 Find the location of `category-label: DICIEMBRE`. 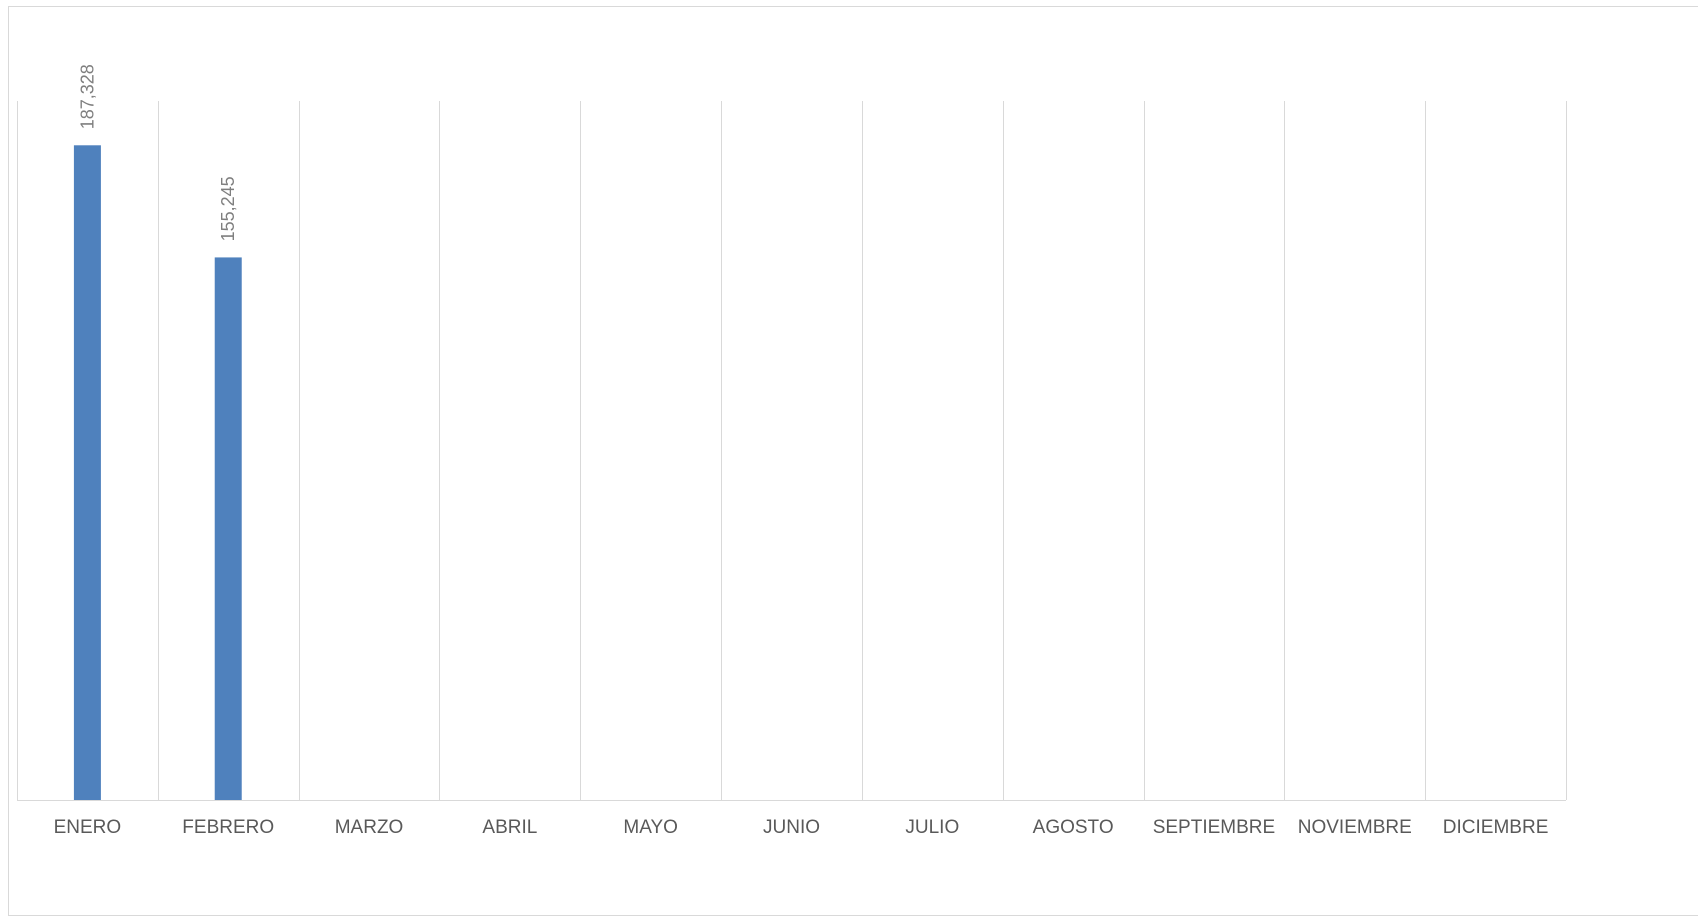

category-label: DICIEMBRE is located at coordinates (1496, 827).